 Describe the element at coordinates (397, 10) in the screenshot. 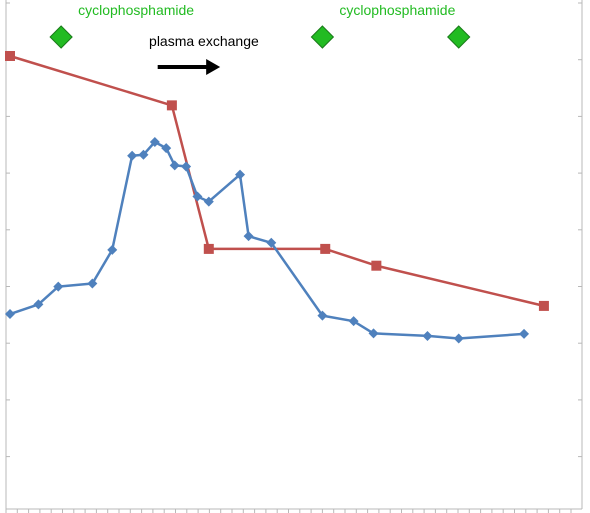

I see `annotation-label-1: cyclophosphamide` at that location.